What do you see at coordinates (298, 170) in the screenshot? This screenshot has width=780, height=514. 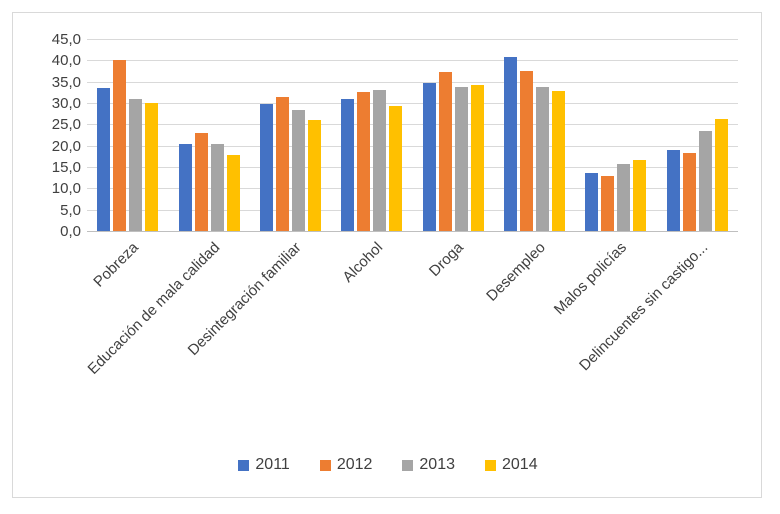 I see `bar-2013-Desintegración familiar` at bounding box center [298, 170].